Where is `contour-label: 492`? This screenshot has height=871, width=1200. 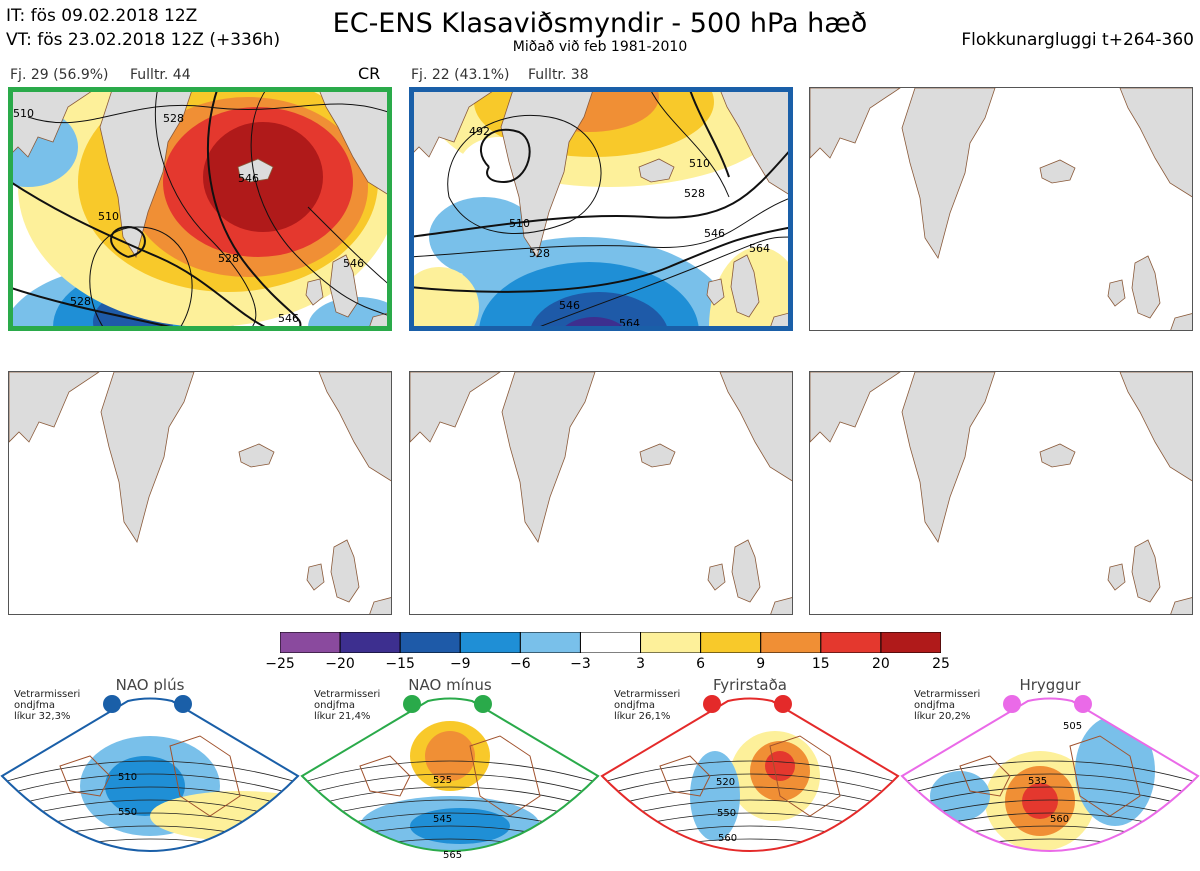
contour-label: 492 is located at coordinates (479, 131).